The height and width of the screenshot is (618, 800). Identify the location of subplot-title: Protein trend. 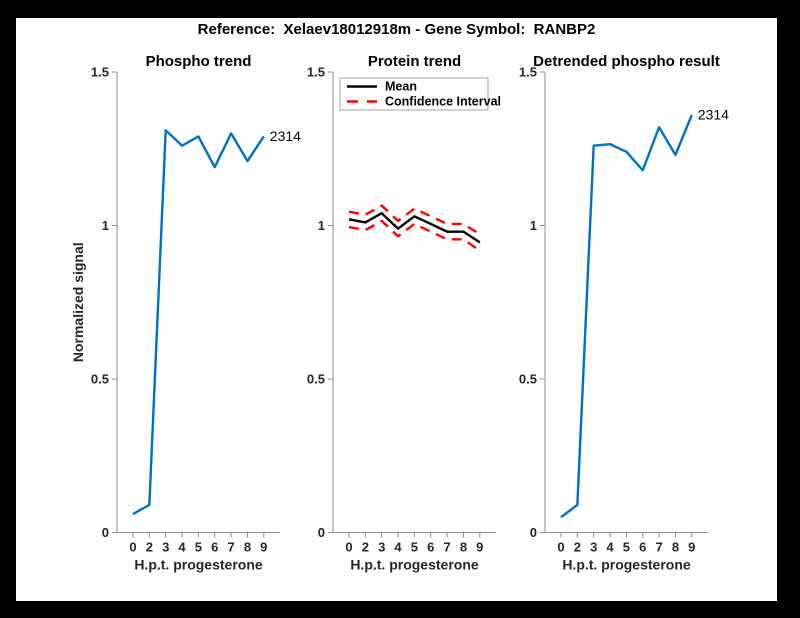
(414, 61).